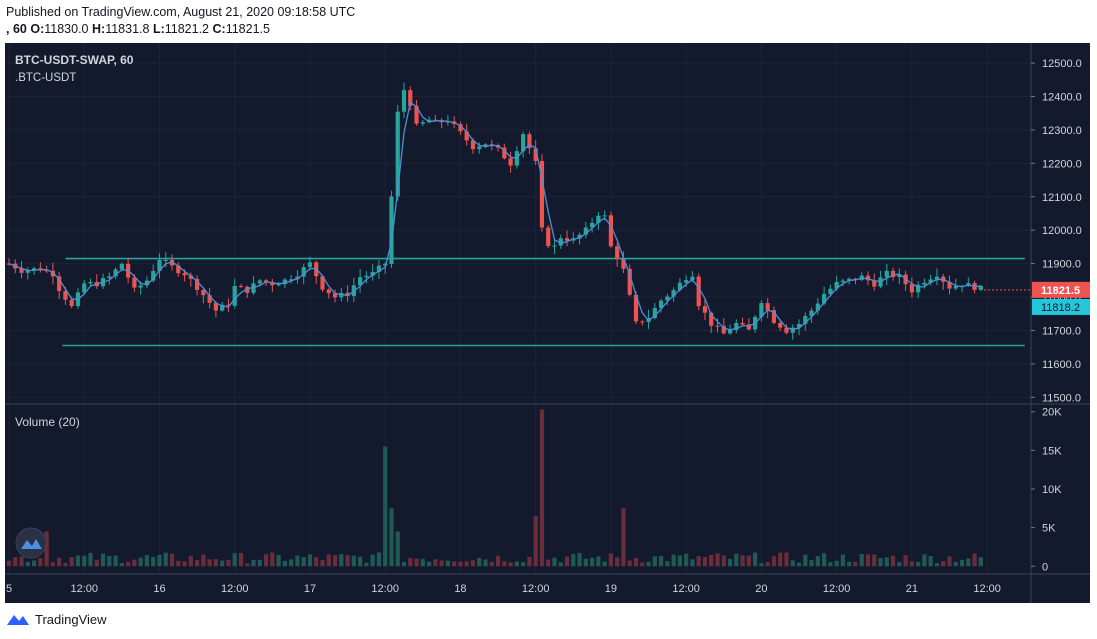  I want to click on low-key: L:, so click(158, 29).